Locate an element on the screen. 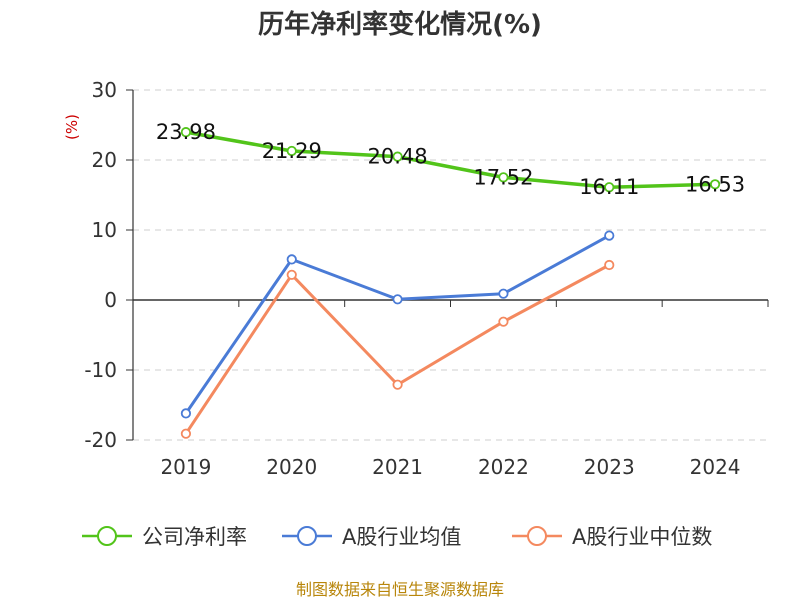  legend: 公司净利率 A股行业均值 A股行业中位数 is located at coordinates (397, 537).